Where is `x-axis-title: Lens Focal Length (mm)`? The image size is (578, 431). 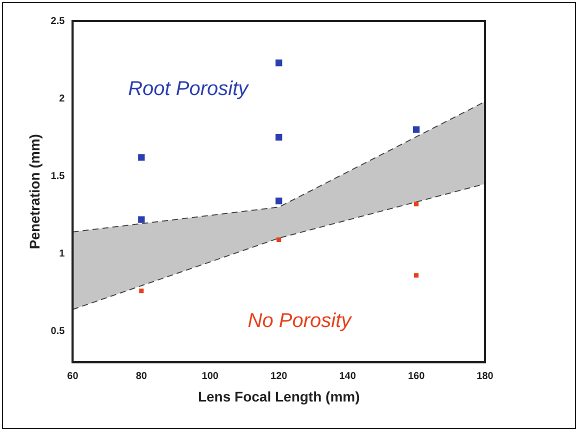 x-axis-title: Lens Focal Length (mm) is located at coordinates (279, 396).